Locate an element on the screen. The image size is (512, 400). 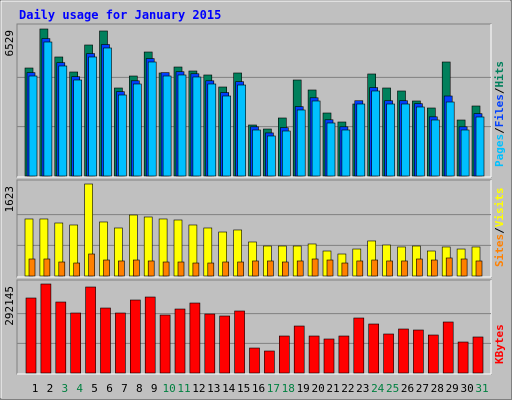
x-tick-label: 15 is located at coordinates (243, 388).